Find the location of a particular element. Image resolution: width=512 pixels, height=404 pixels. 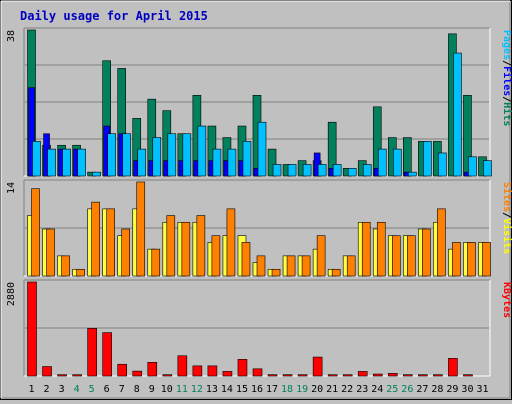

x-tick-label: 22 is located at coordinates (347, 389).